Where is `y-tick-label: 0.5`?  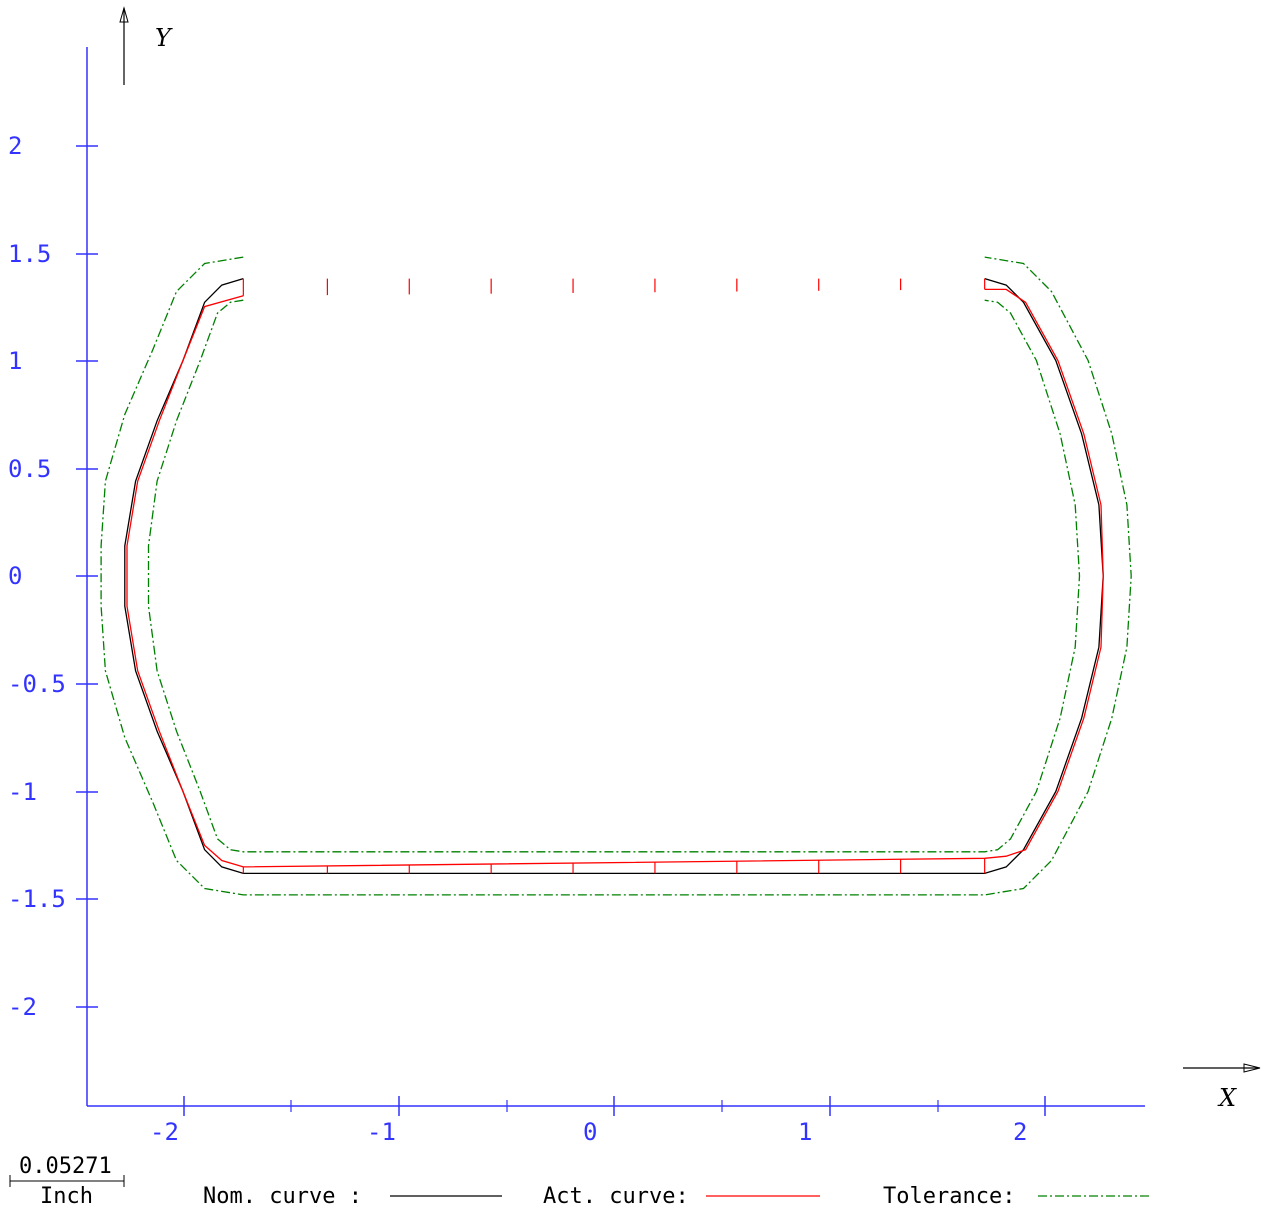 y-tick-label: 0.5 is located at coordinates (29, 469).